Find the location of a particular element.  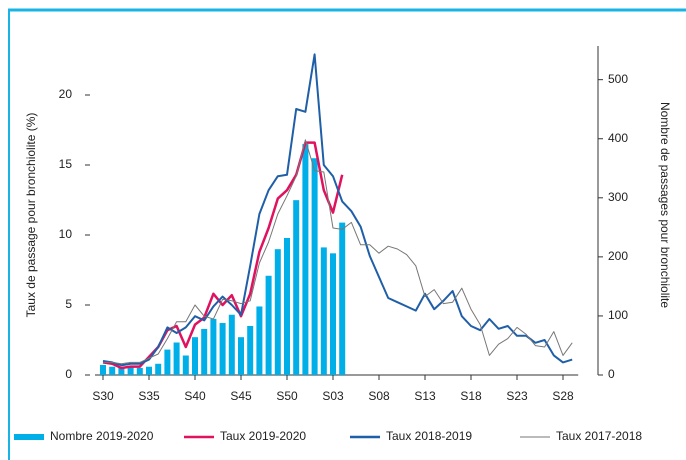

x-tick-label: S35 is located at coordinates (149, 396).